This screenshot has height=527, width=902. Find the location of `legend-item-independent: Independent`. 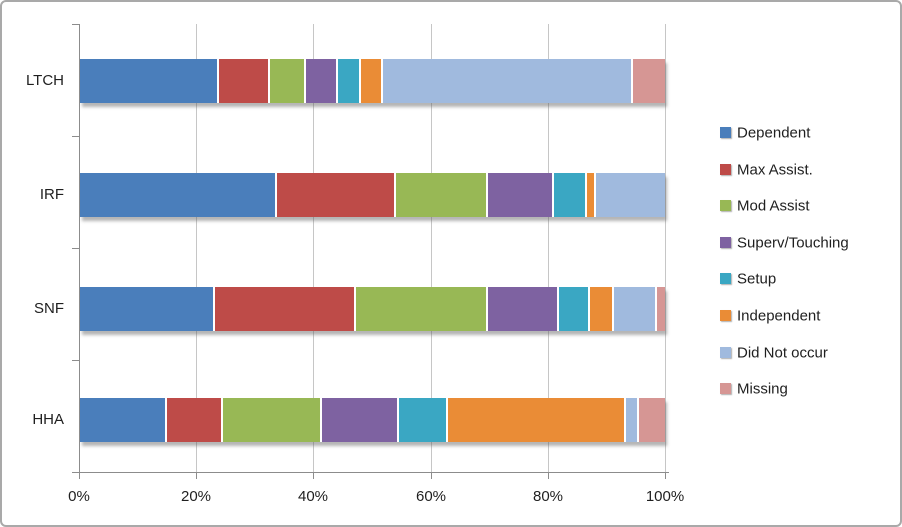

legend-item-independent: Independent is located at coordinates (770, 318).